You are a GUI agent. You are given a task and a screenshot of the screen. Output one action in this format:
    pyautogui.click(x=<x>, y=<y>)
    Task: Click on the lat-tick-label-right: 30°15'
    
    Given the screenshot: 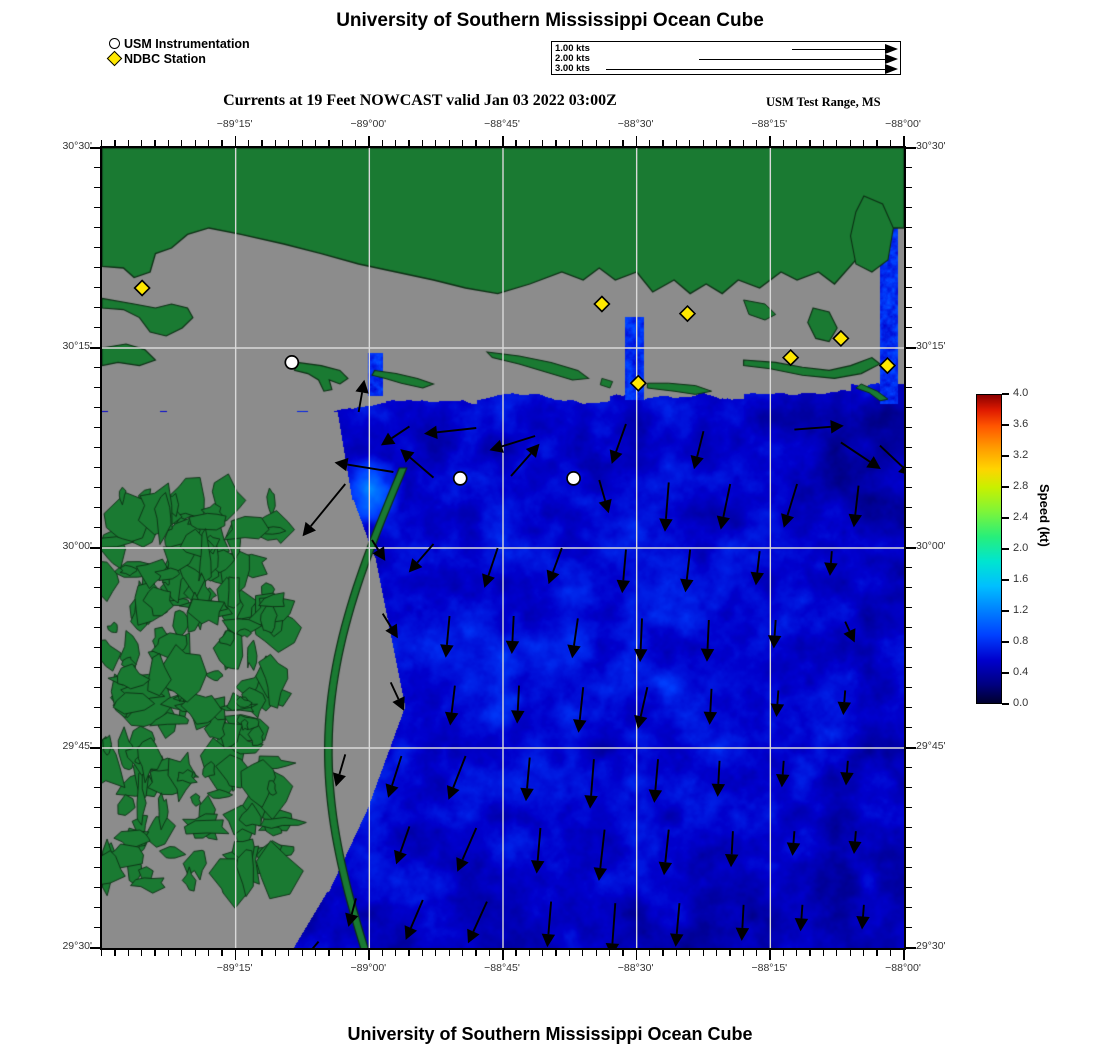 What is the action you would take?
    pyautogui.click(x=931, y=346)
    